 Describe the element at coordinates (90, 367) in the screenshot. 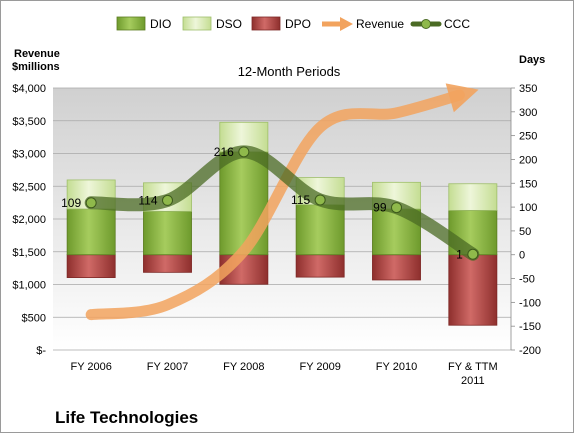

I see `category-label: FY 2006` at that location.